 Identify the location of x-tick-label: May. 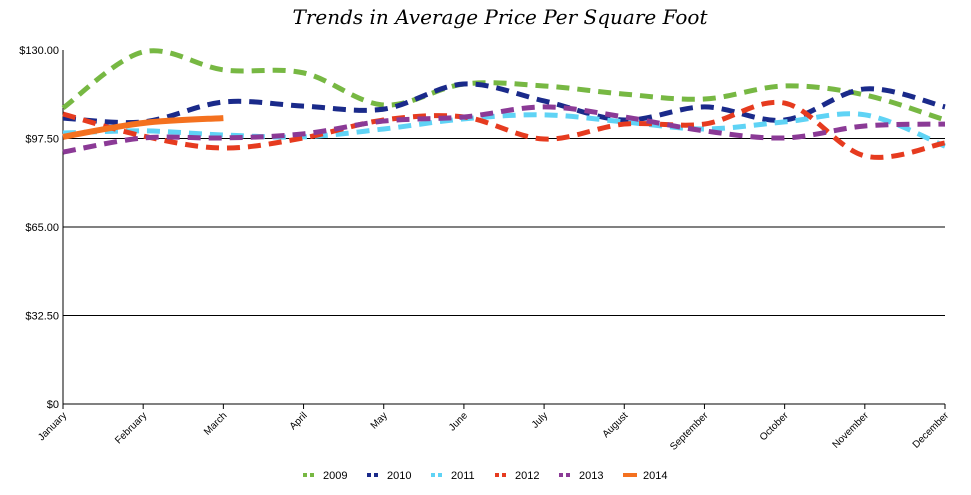
(379, 420).